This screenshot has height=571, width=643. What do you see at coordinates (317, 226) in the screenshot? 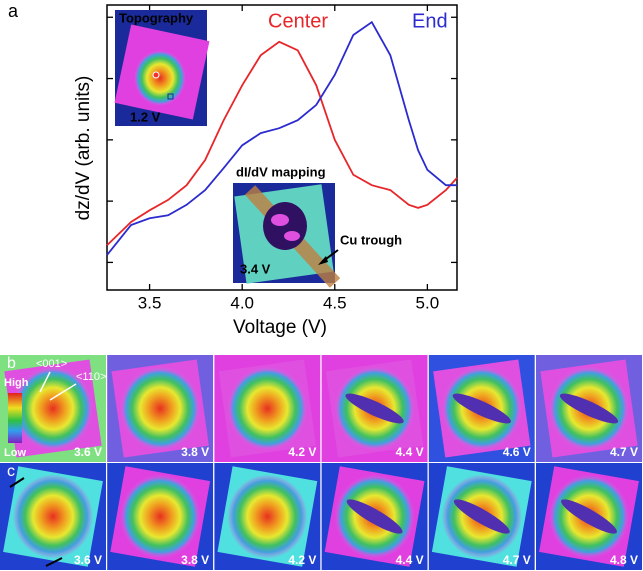
I see `mapping-inset: dI/dV mapping 3.4 V Cu trough` at bounding box center [317, 226].